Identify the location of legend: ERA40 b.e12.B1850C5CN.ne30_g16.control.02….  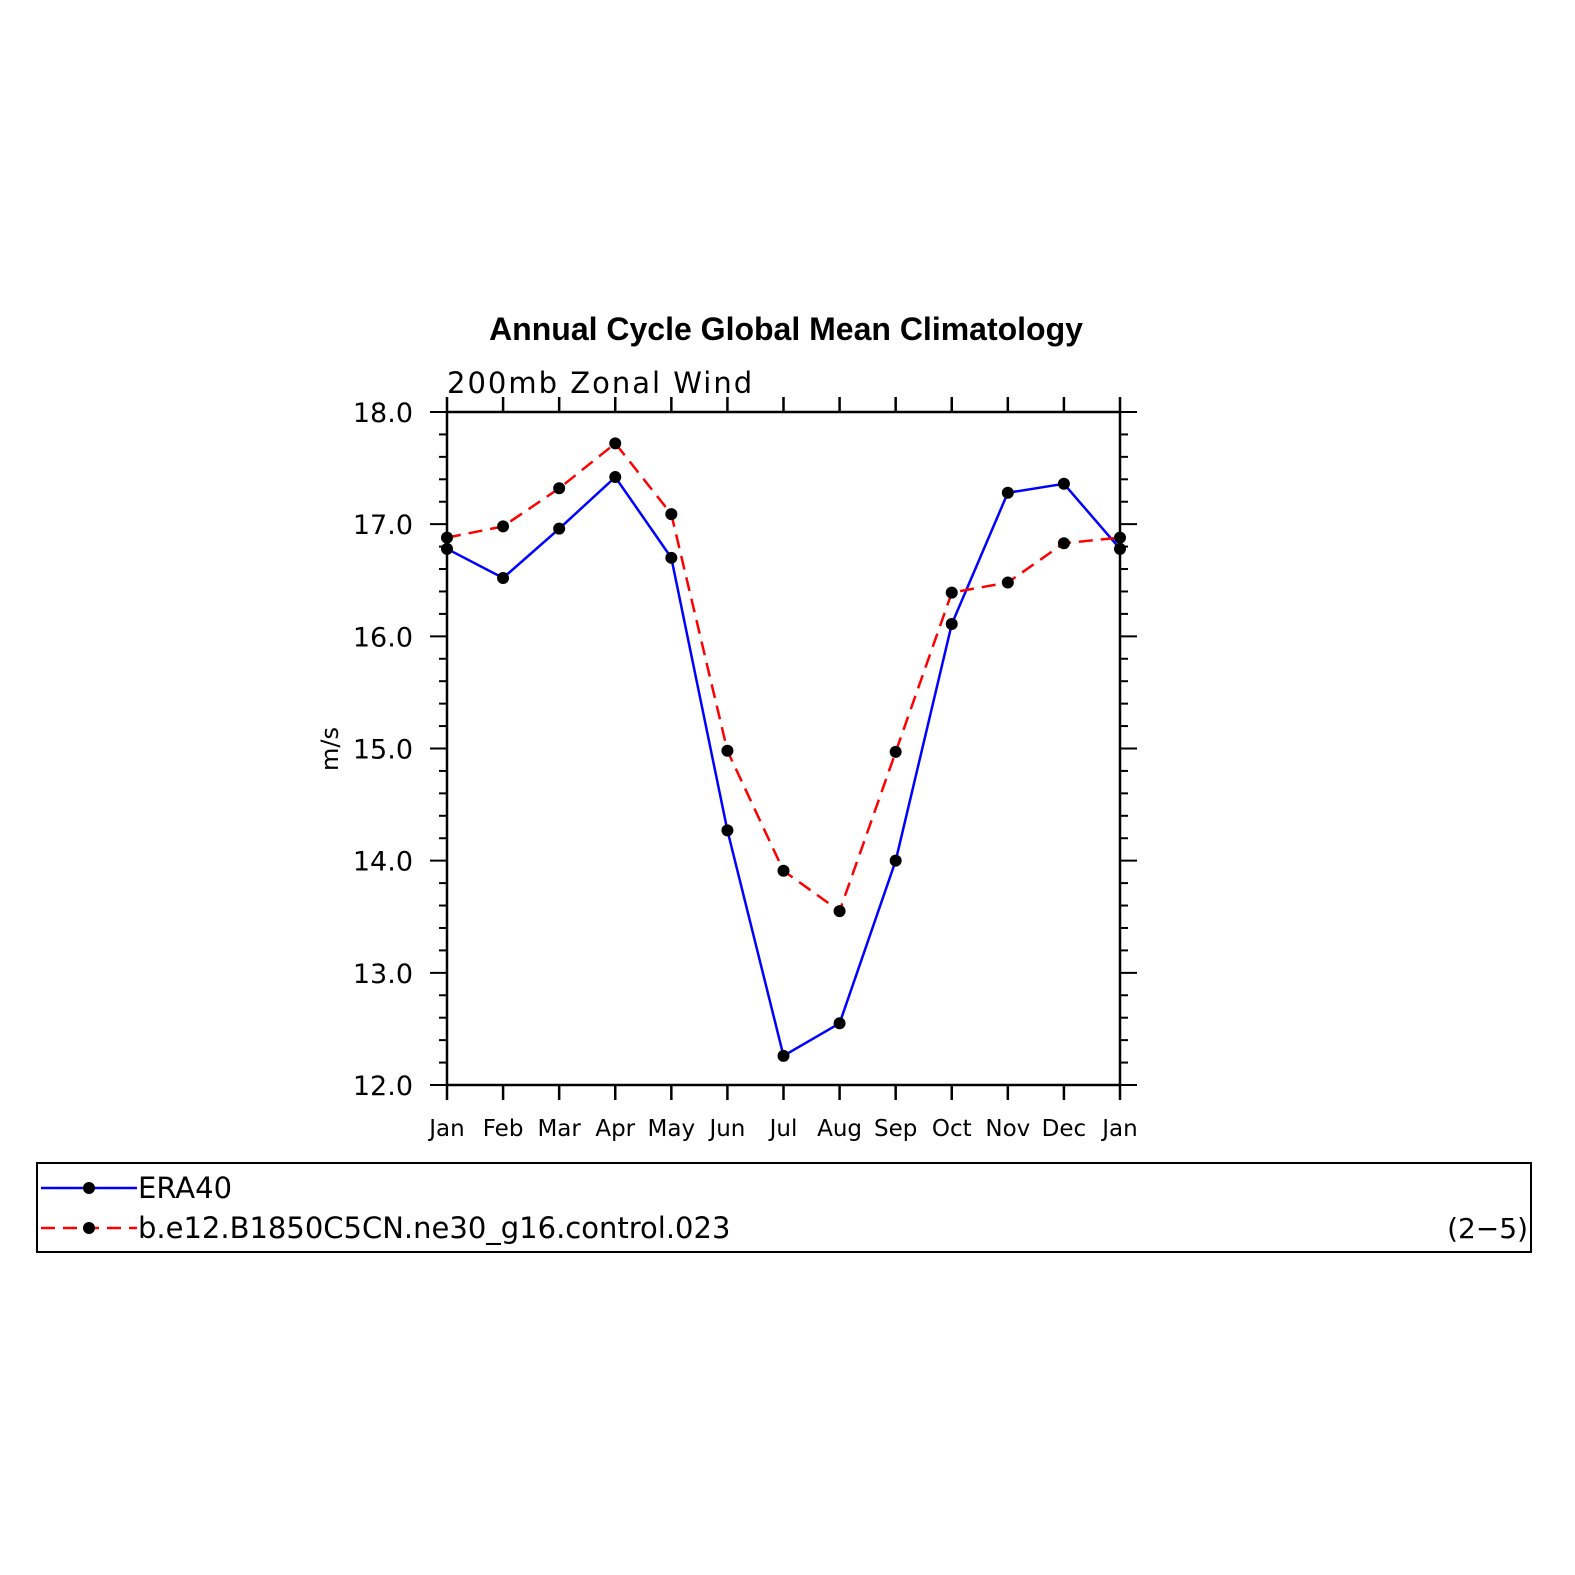
(385, 1208).